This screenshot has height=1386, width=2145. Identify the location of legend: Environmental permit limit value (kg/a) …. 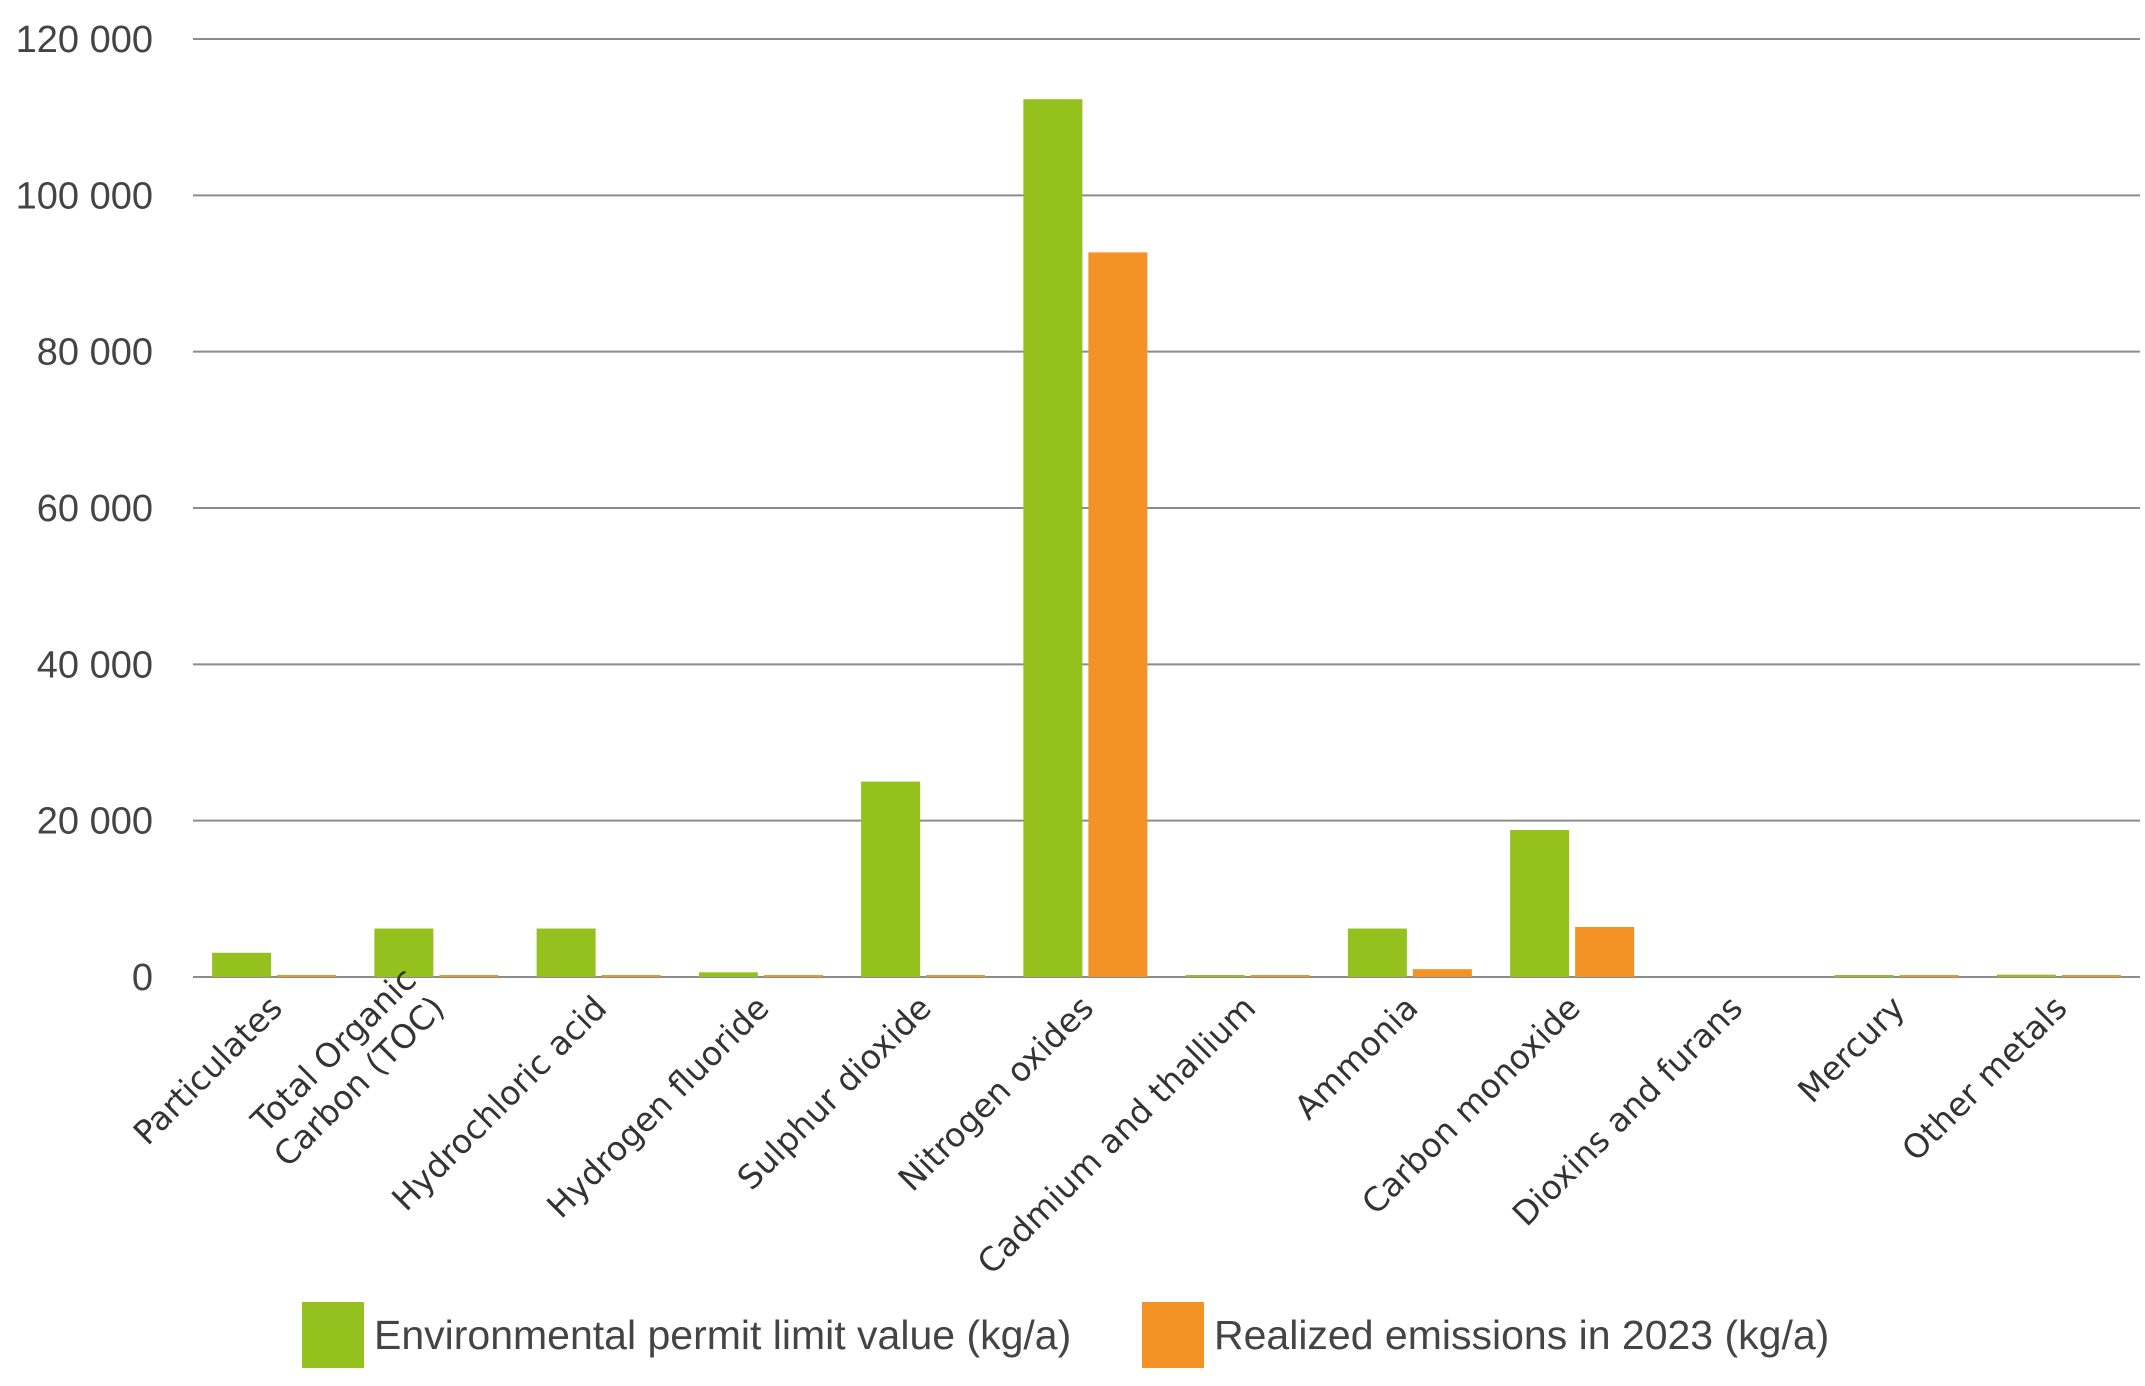
(1072, 1340).